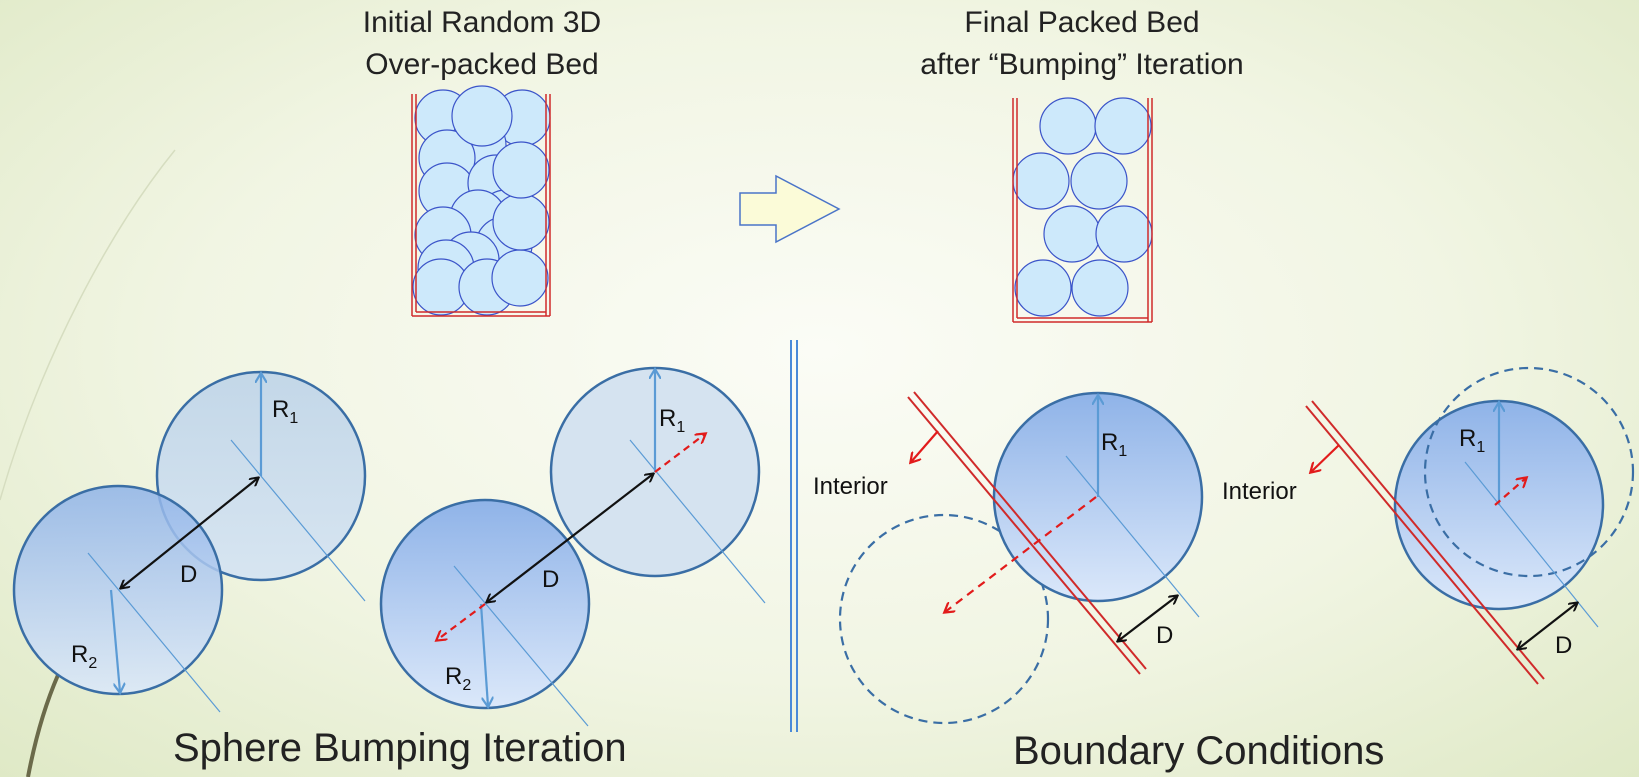  Describe the element at coordinates (944, 619) in the screenshot. I see `mirror-sphere-dashed` at that location.